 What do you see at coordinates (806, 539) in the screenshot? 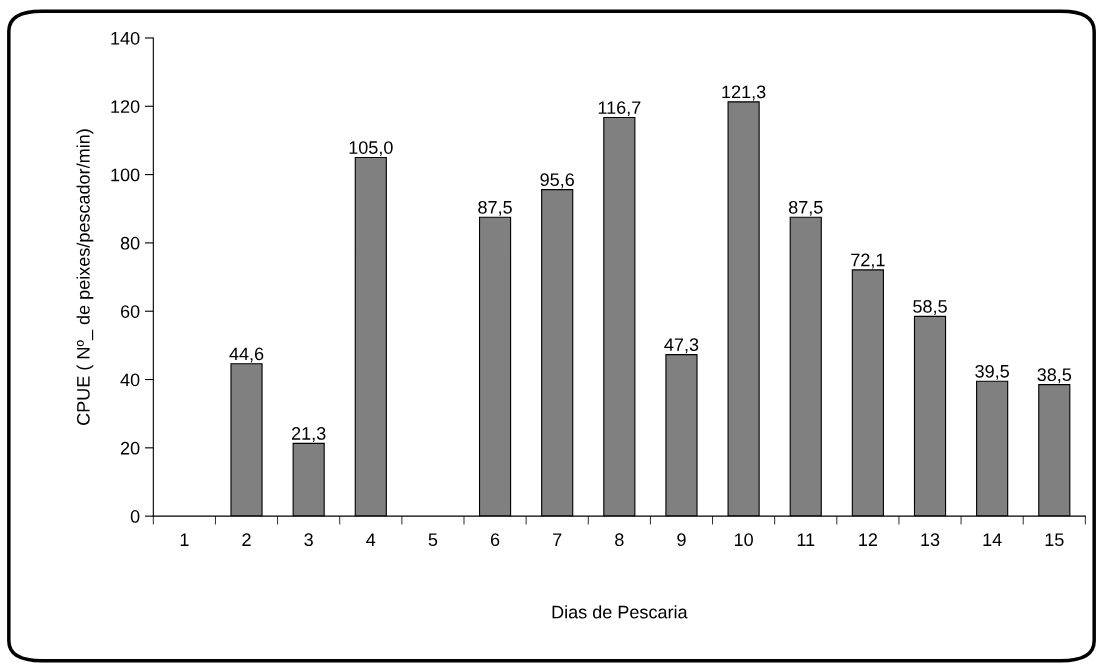
I see `x-tick-label: 11` at bounding box center [806, 539].